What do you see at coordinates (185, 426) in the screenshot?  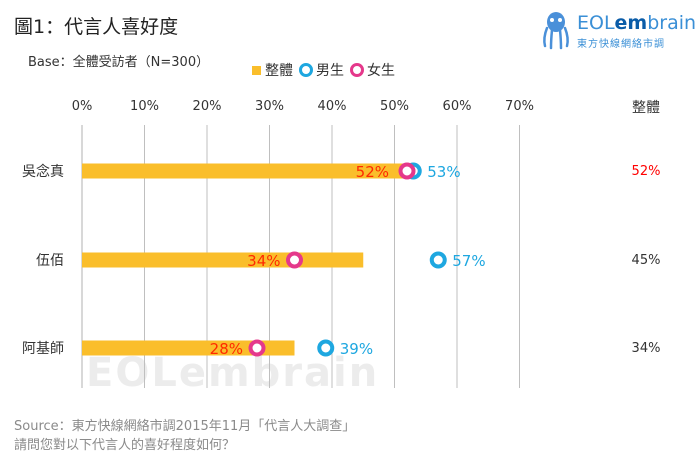 I see `source-line-1: Source：東方快線網絡市調2015年11月「代言人大調查」` at bounding box center [185, 426].